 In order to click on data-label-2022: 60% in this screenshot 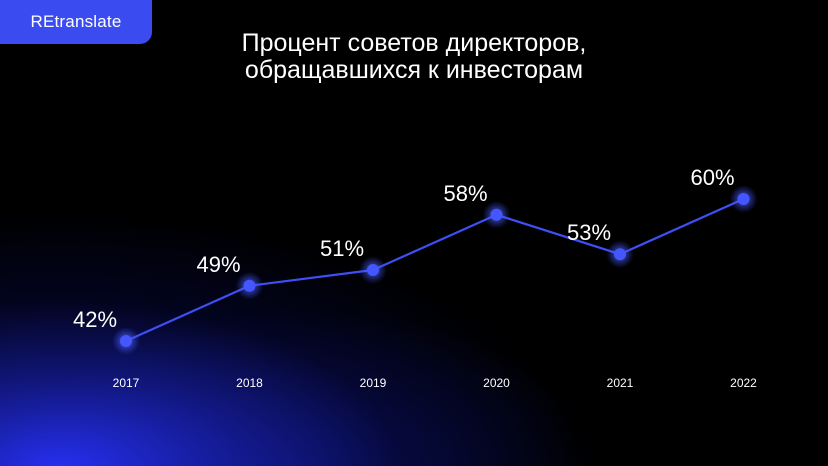, I will do `click(712, 177)`.